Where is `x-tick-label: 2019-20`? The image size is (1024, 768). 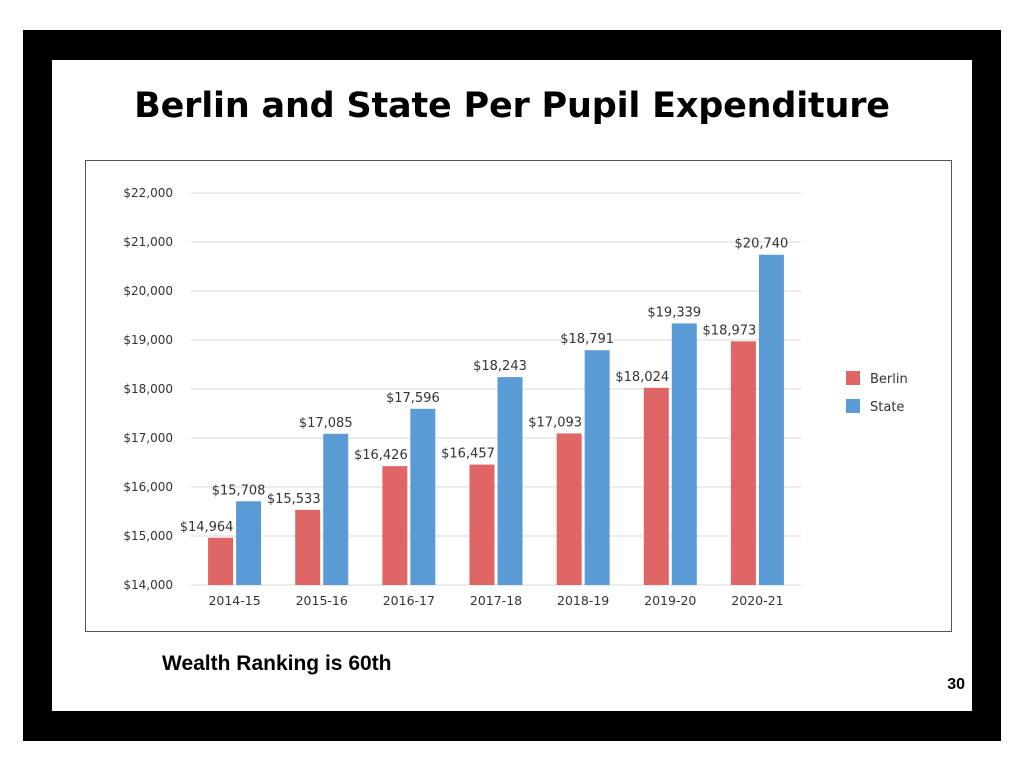 x-tick-label: 2019-20 is located at coordinates (670, 600).